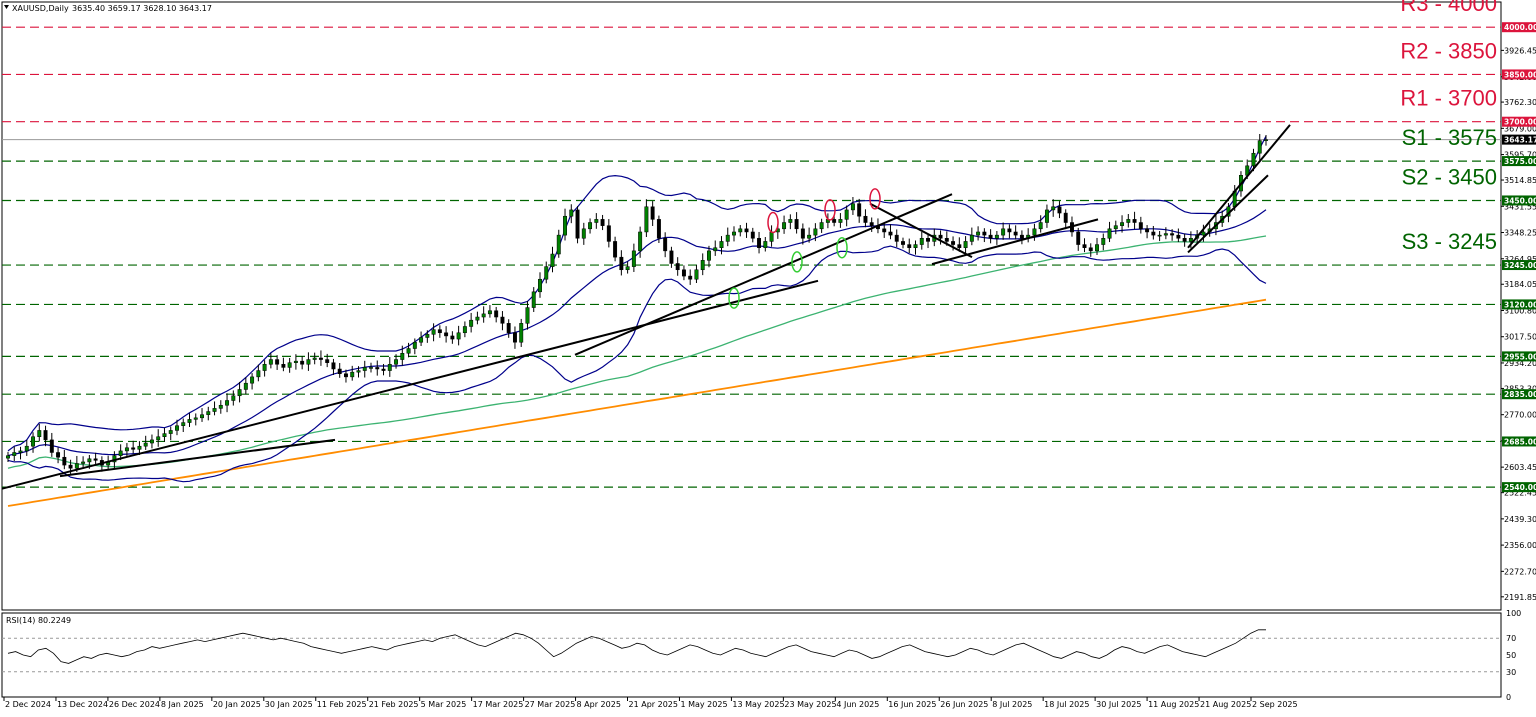 This screenshot has width=1536, height=717. What do you see at coordinates (1225, 704) in the screenshot?
I see `x-tick-label: 21 Aug 2025` at bounding box center [1225, 704].